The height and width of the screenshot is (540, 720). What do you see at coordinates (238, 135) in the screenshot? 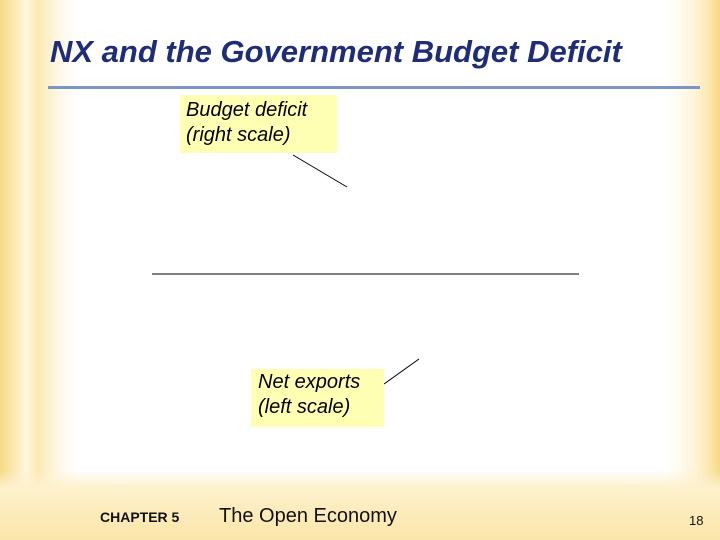
I see `budget-deficit-scale-label: (right scale)` at bounding box center [238, 135].